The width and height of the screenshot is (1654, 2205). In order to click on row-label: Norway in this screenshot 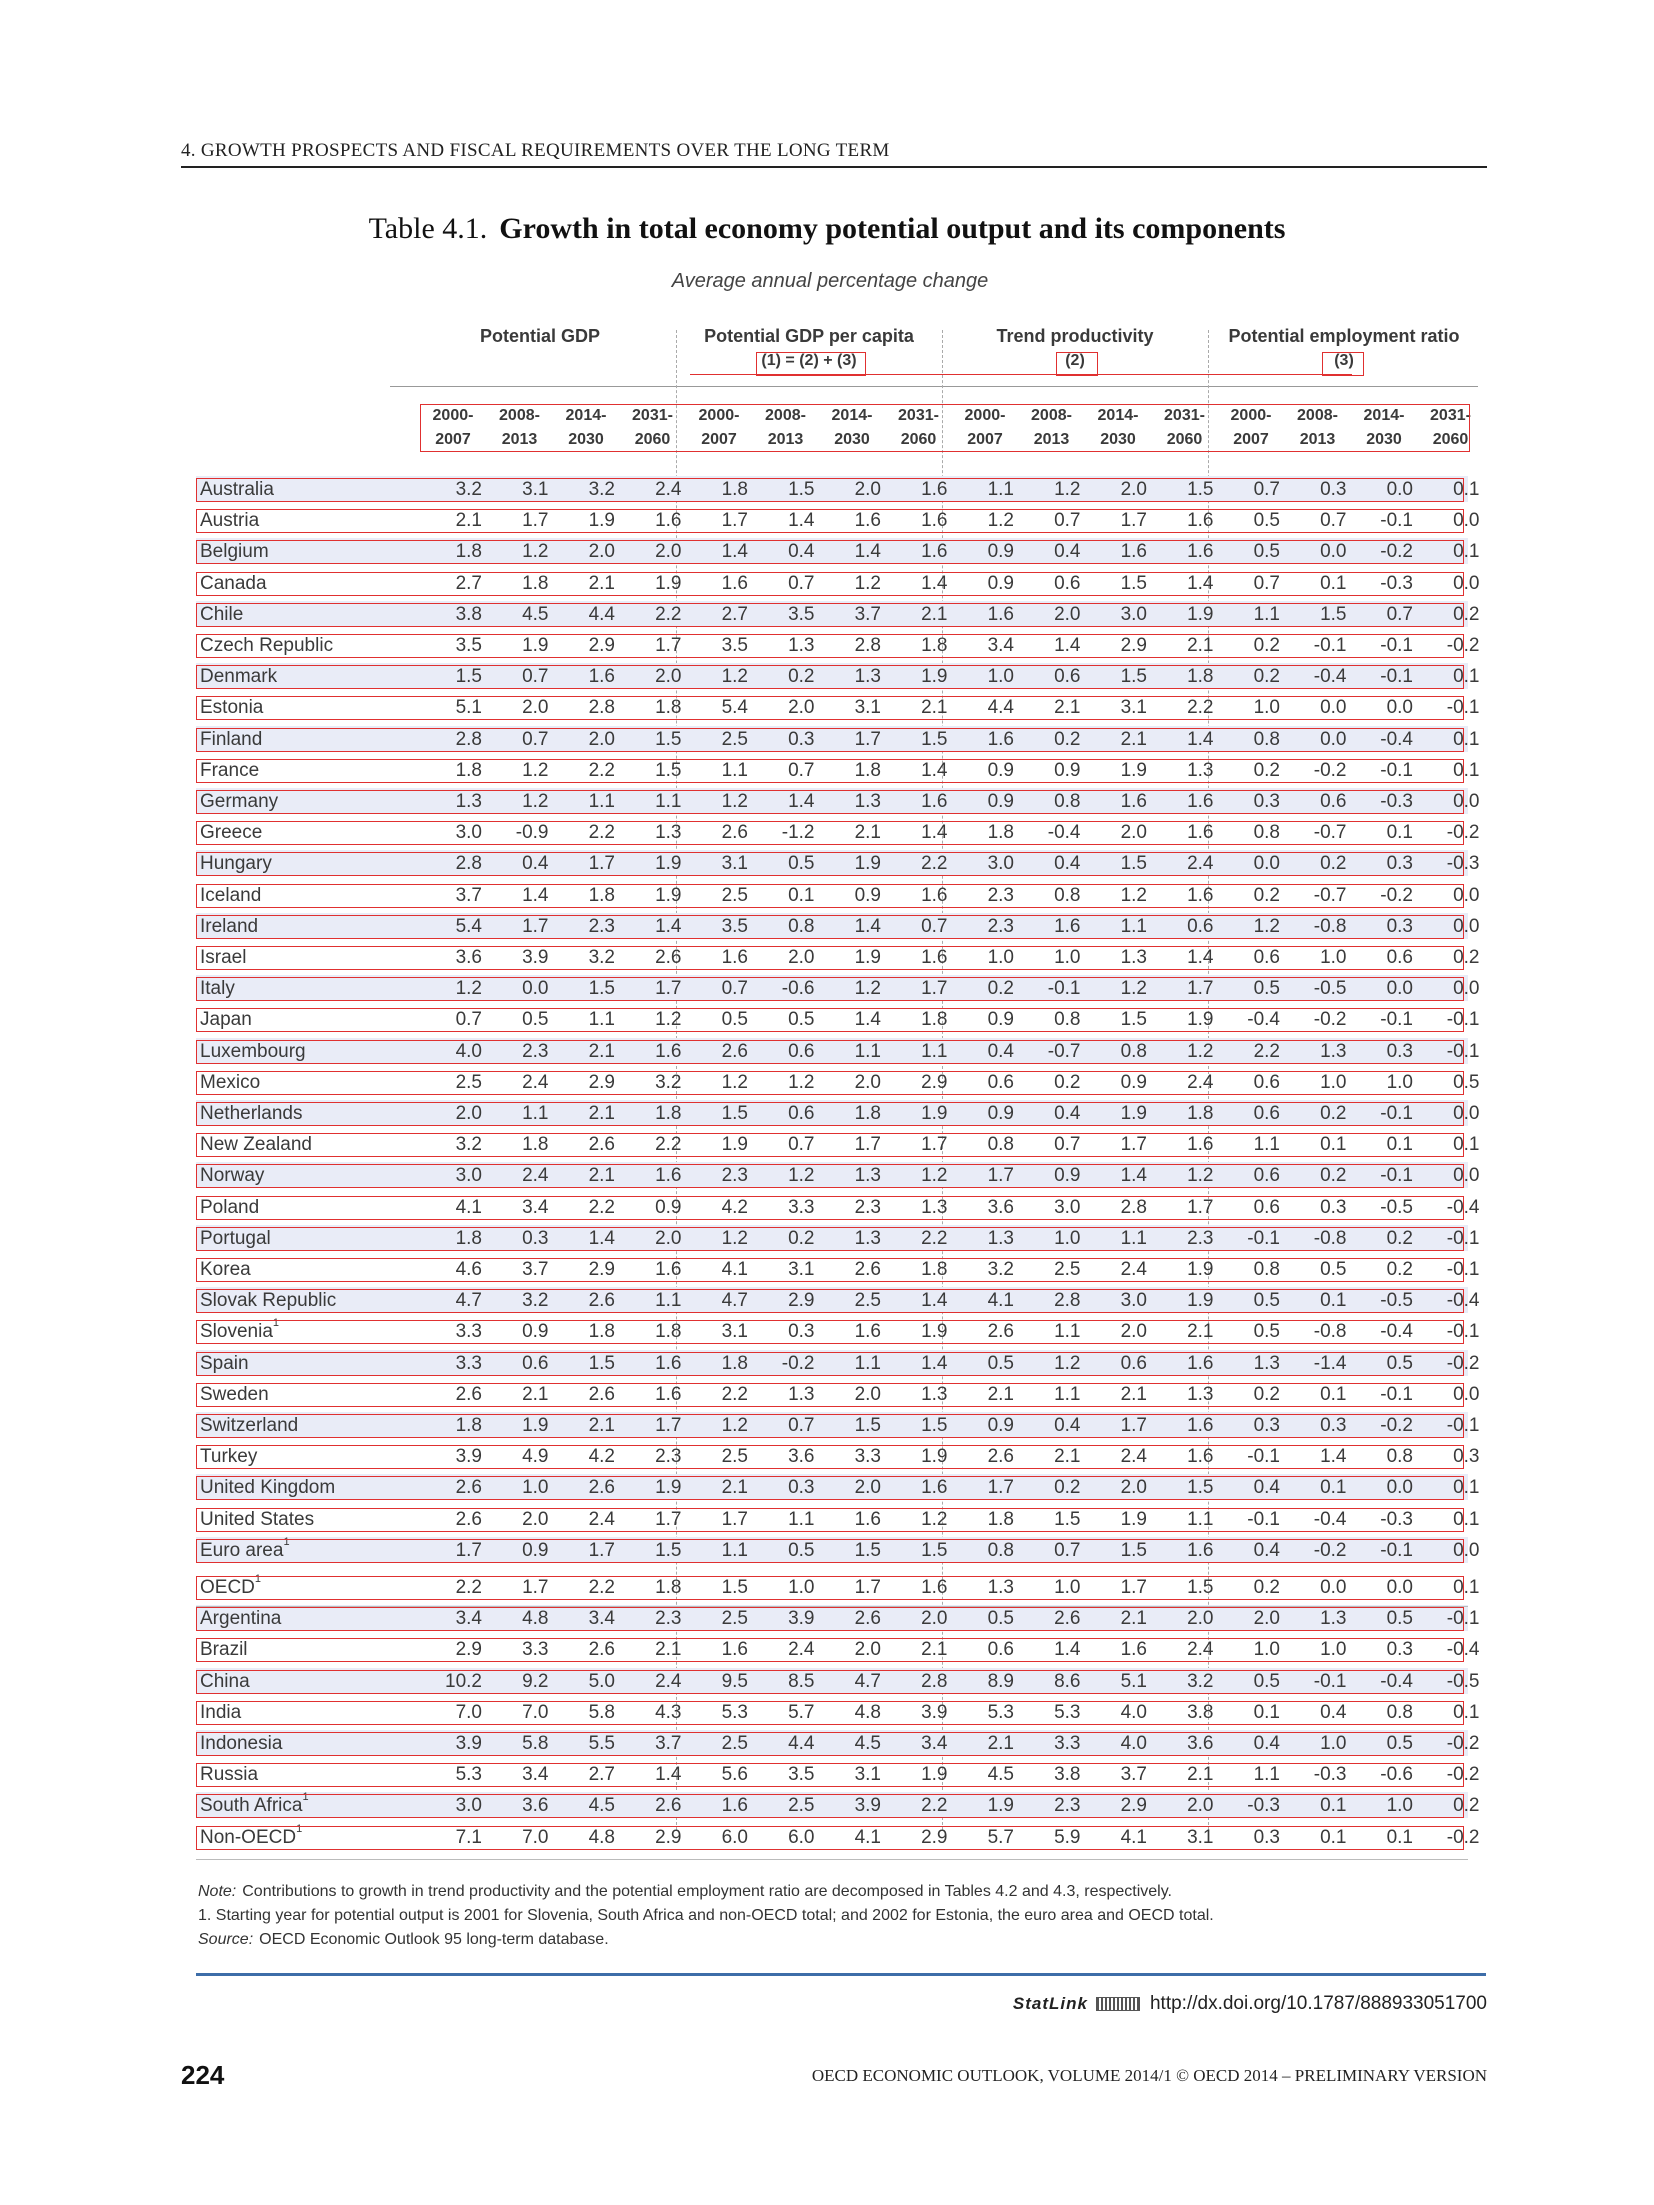, I will do `click(232, 1176)`.